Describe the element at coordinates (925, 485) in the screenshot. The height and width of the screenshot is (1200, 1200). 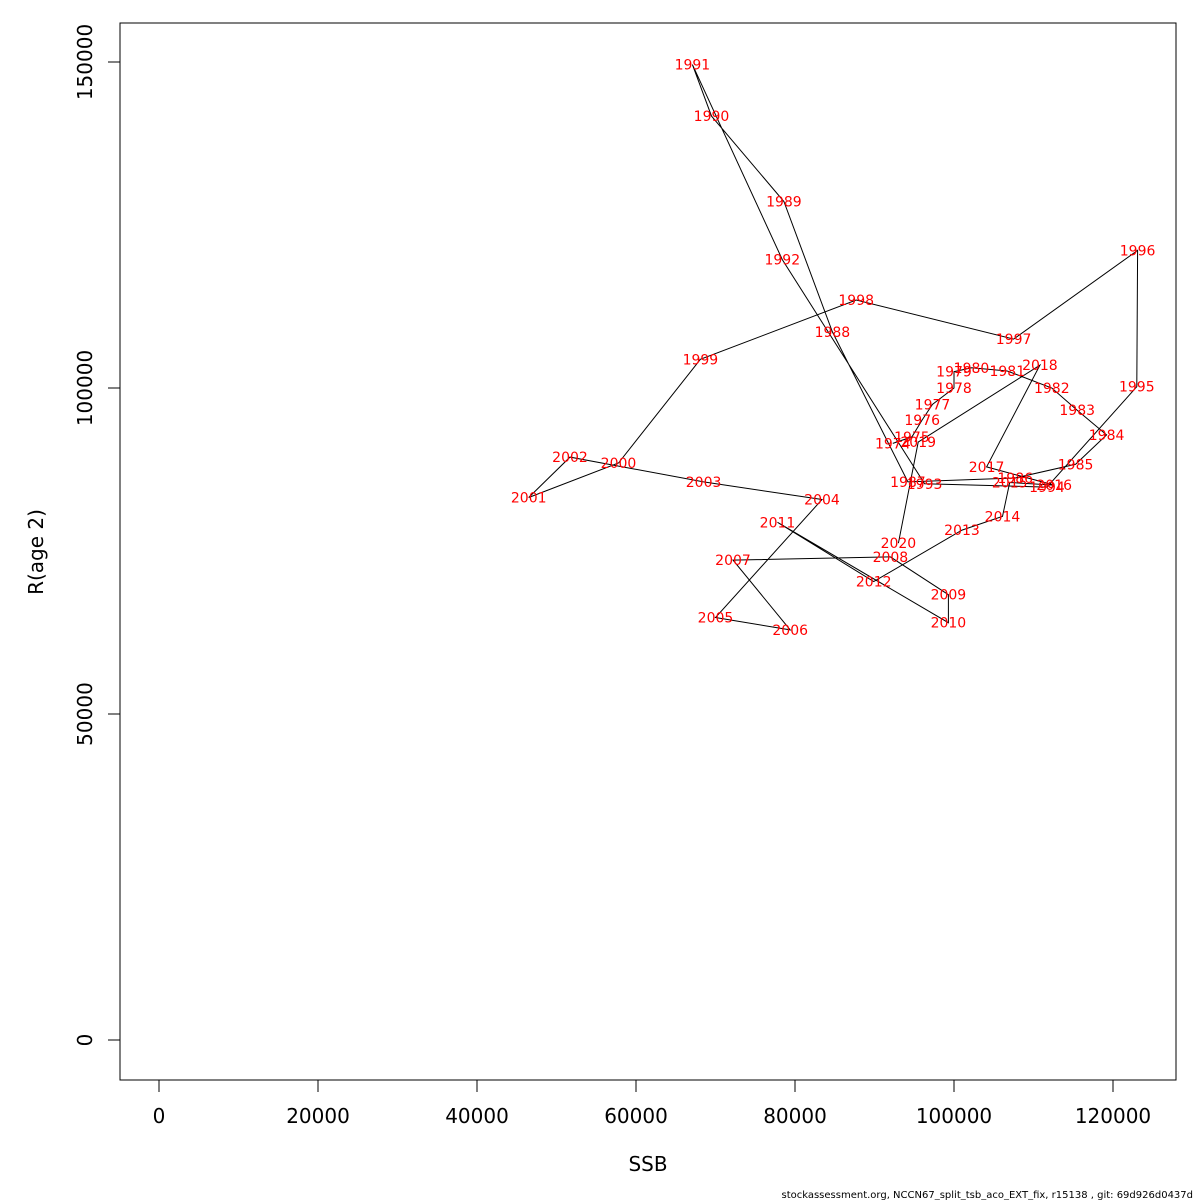
I see `point-label-1993: 1993` at that location.